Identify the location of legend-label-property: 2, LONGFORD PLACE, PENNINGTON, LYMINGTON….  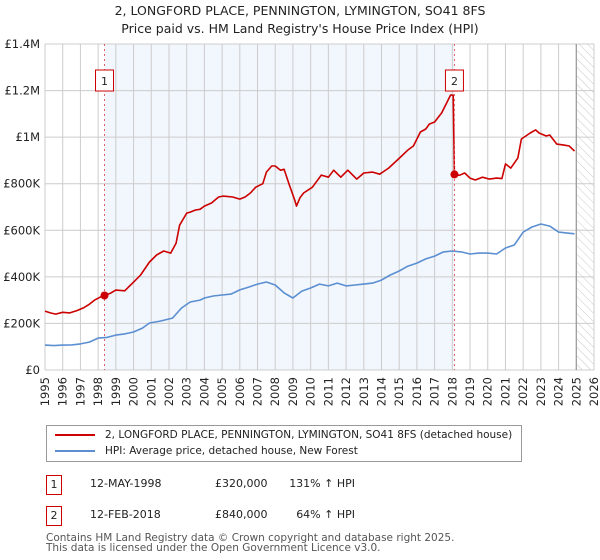
(309, 435).